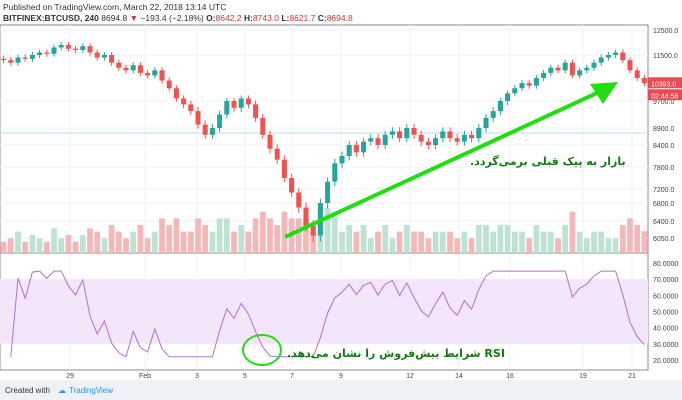  What do you see at coordinates (664, 168) in the screenshot?
I see `price-tick-label: 7800.0` at bounding box center [664, 168].